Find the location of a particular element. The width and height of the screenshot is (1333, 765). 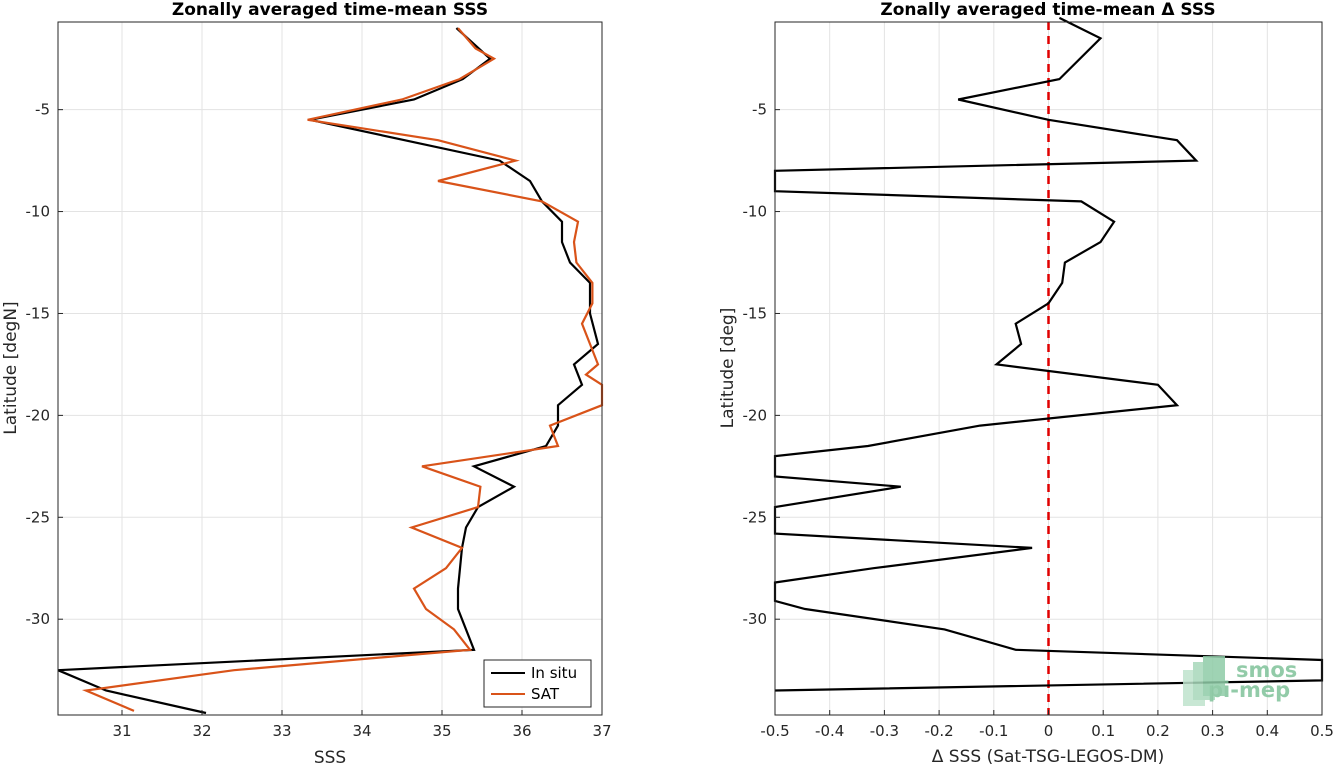

right-chart-title: Zonally averaged time-mean Δ SSS is located at coordinates (1047, 10).